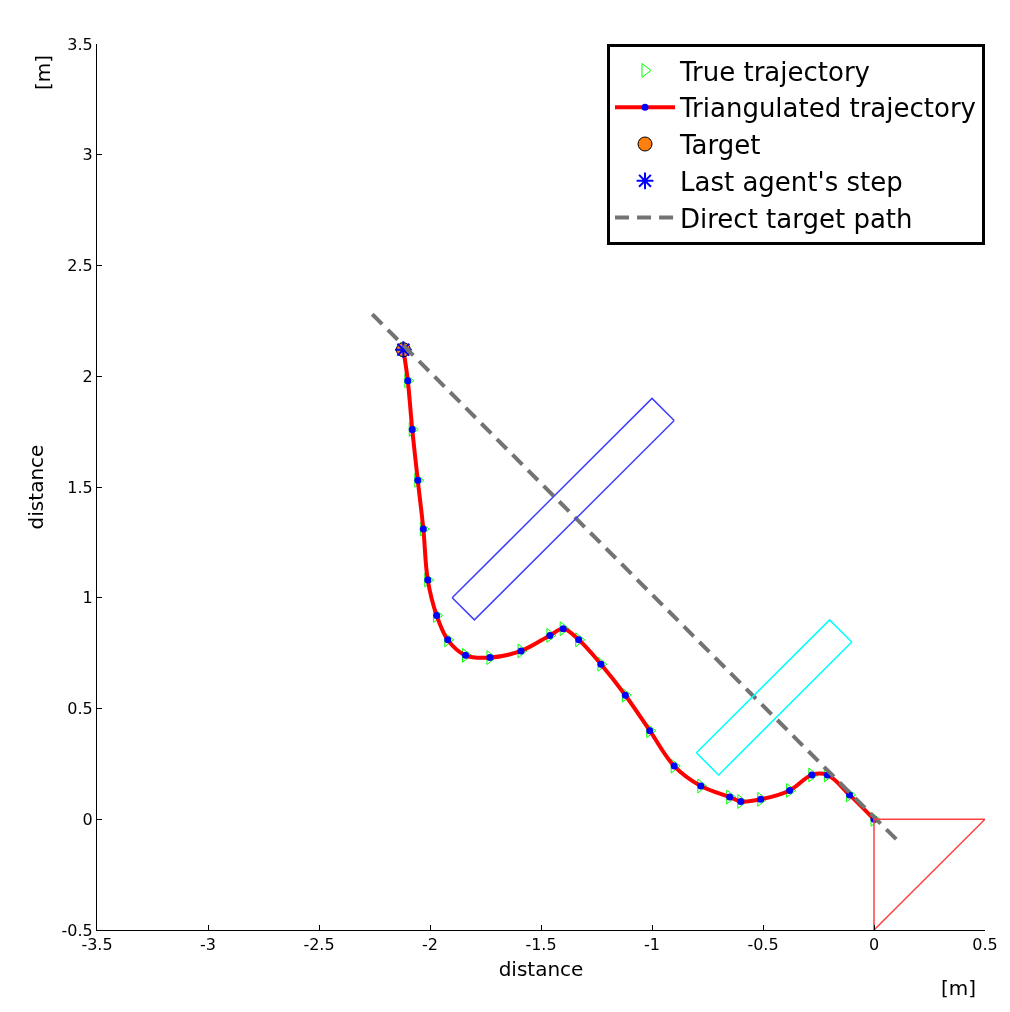 The width and height of the screenshot is (1010, 1012). What do you see at coordinates (541, 945) in the screenshot?
I see `x-tick-label: -1.5` at bounding box center [541, 945].